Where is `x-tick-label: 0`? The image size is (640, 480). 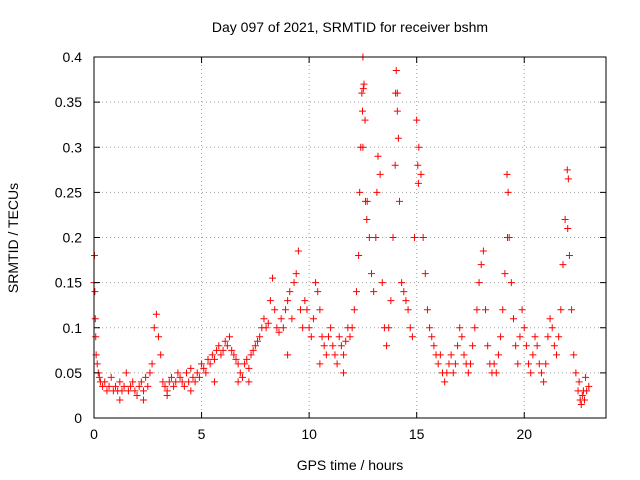
x-tick-label: 0 is located at coordinates (94, 434).